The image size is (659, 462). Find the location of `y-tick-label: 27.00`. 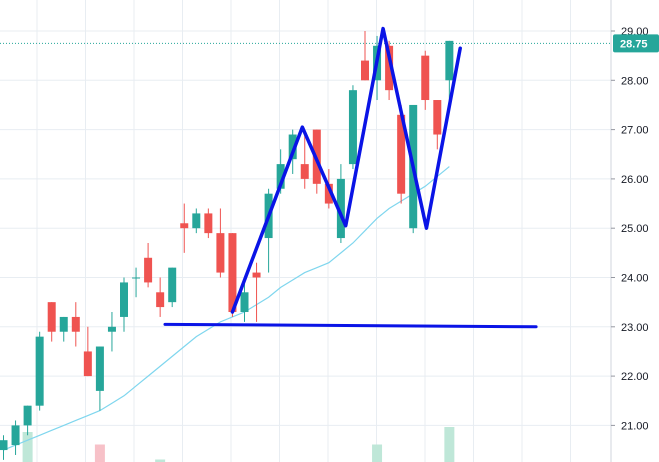

y-tick-label: 27.00 is located at coordinates (635, 131).